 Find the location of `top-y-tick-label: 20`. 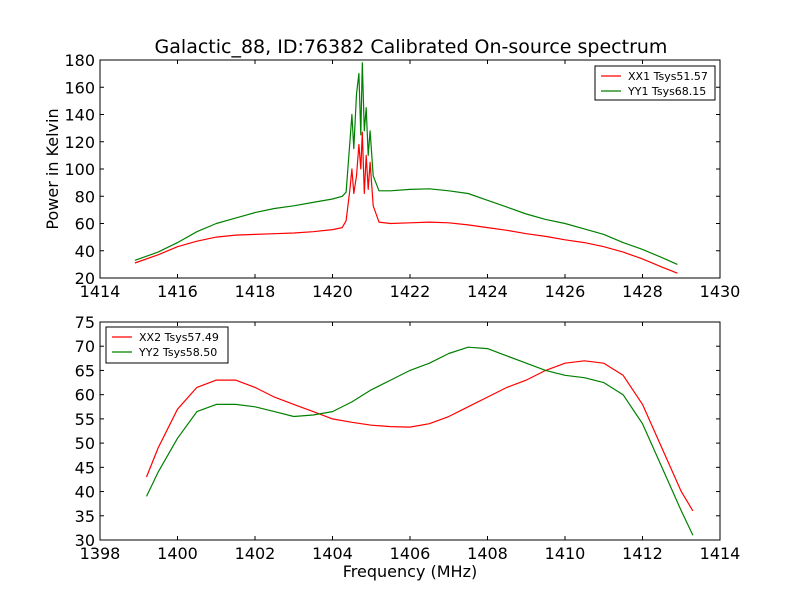

top-y-tick-label: 20 is located at coordinates (85, 278).